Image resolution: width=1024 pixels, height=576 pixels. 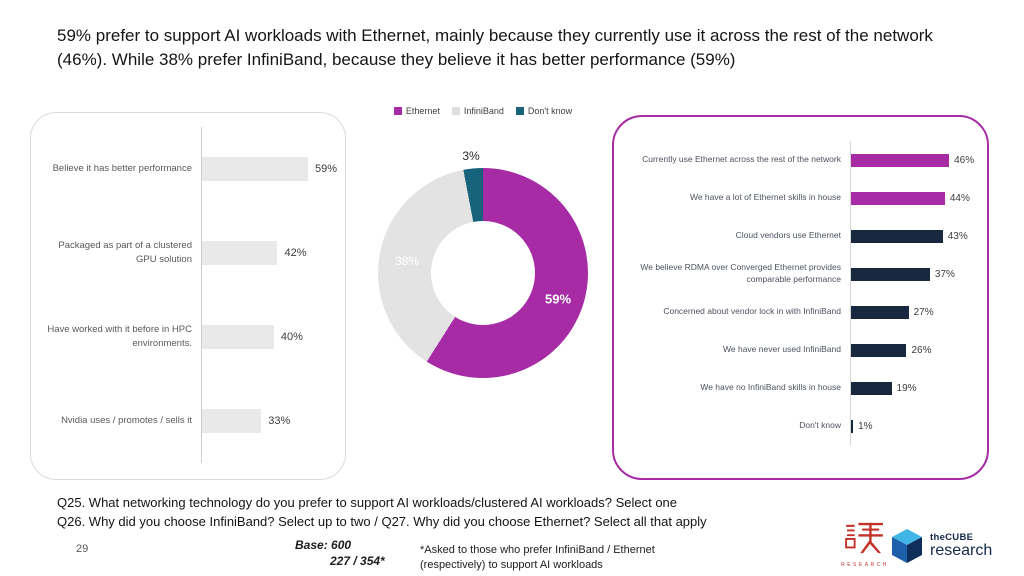 I want to click on bar-area: 46%, so click(x=914, y=160).